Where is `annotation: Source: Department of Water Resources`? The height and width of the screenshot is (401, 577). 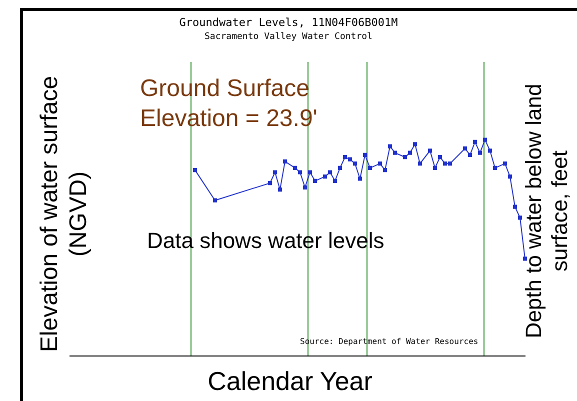
annotation: Source: Department of Water Resources is located at coordinates (389, 341).